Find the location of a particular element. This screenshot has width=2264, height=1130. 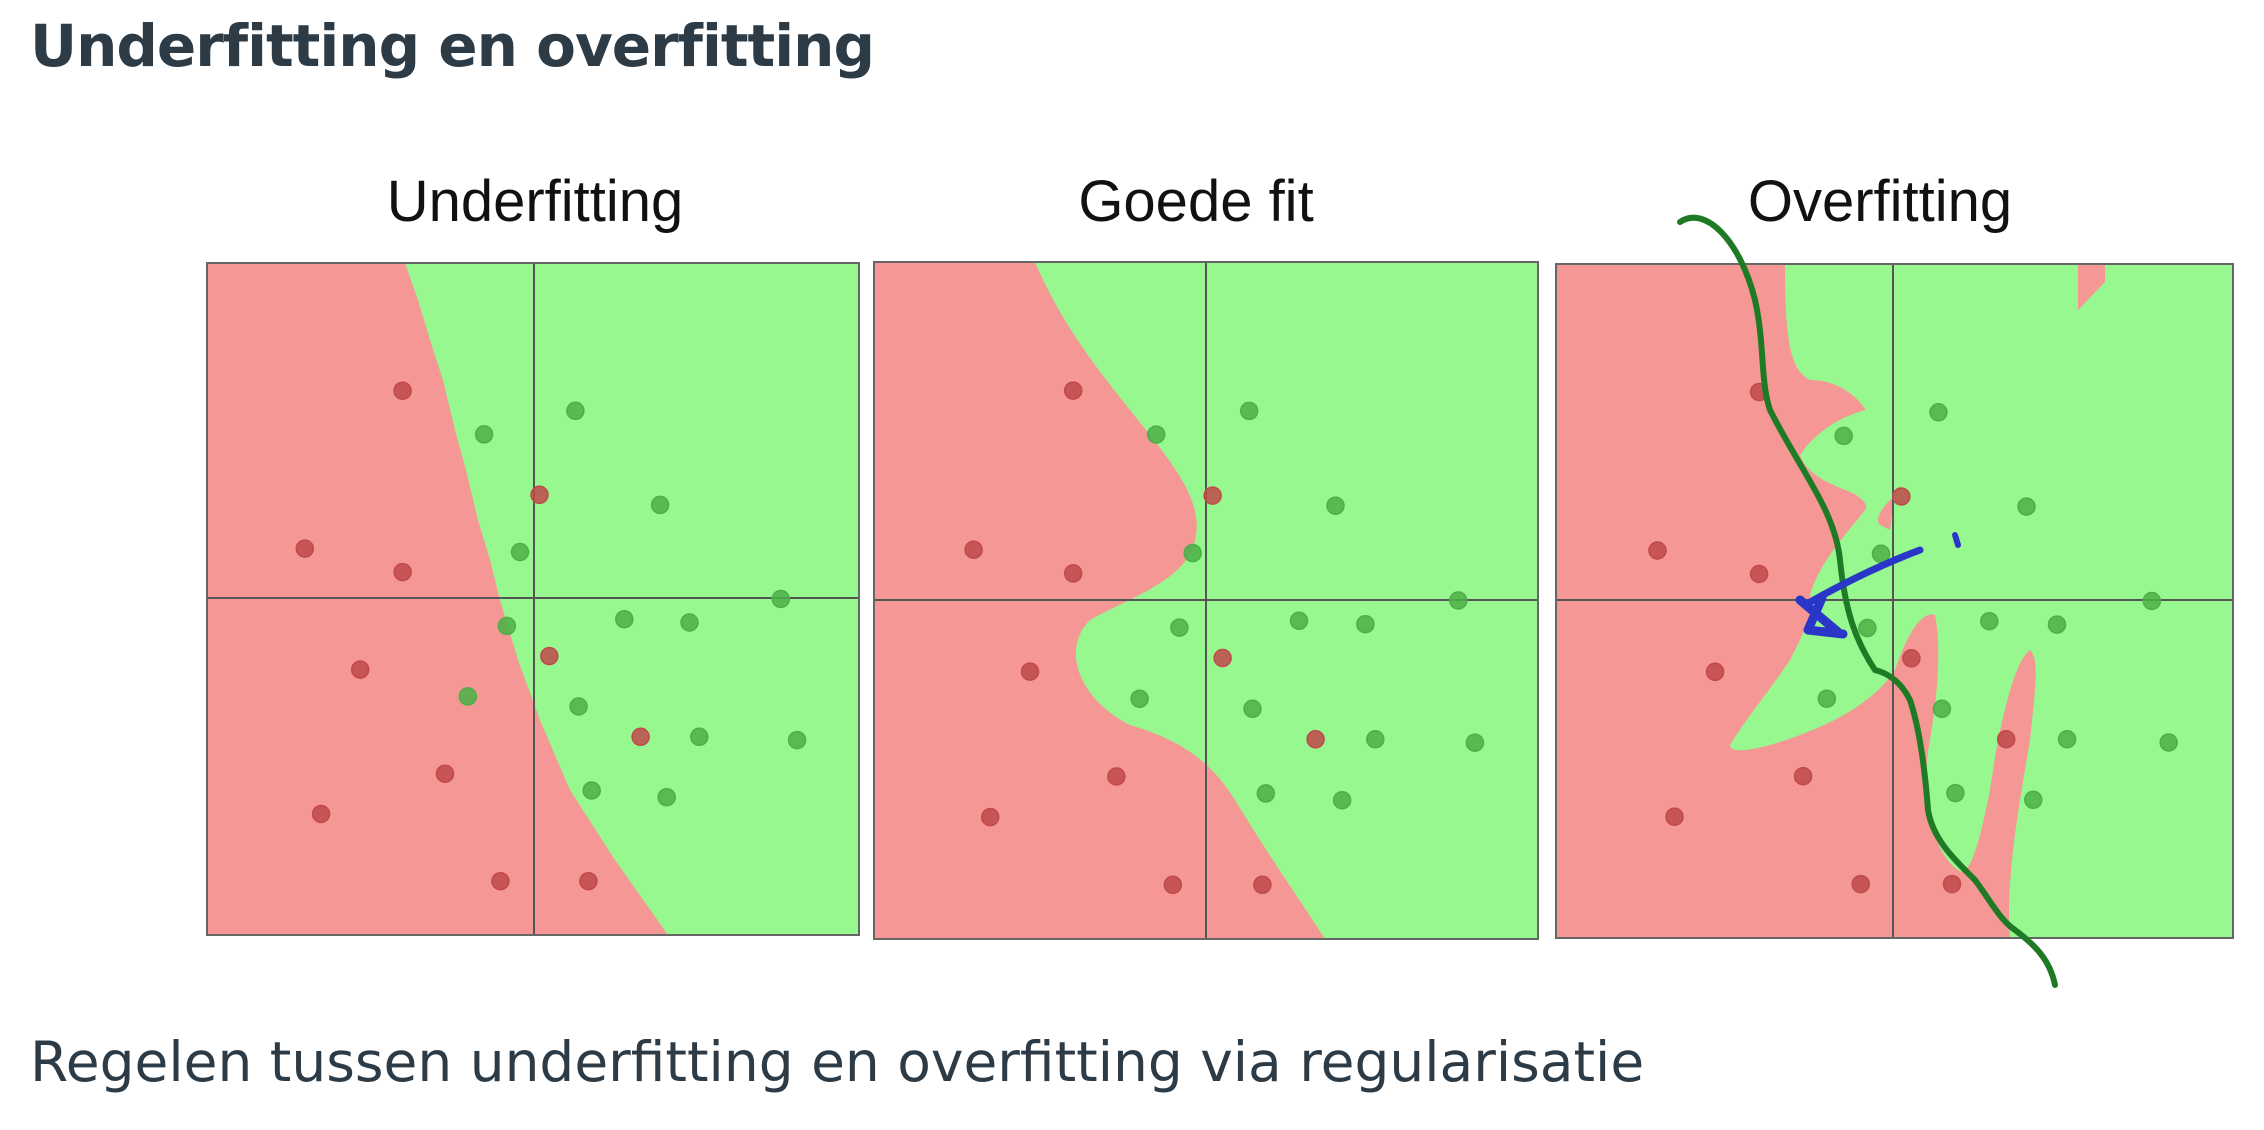

blue-cross-mark-stroke is located at coordinates (1825, 616).